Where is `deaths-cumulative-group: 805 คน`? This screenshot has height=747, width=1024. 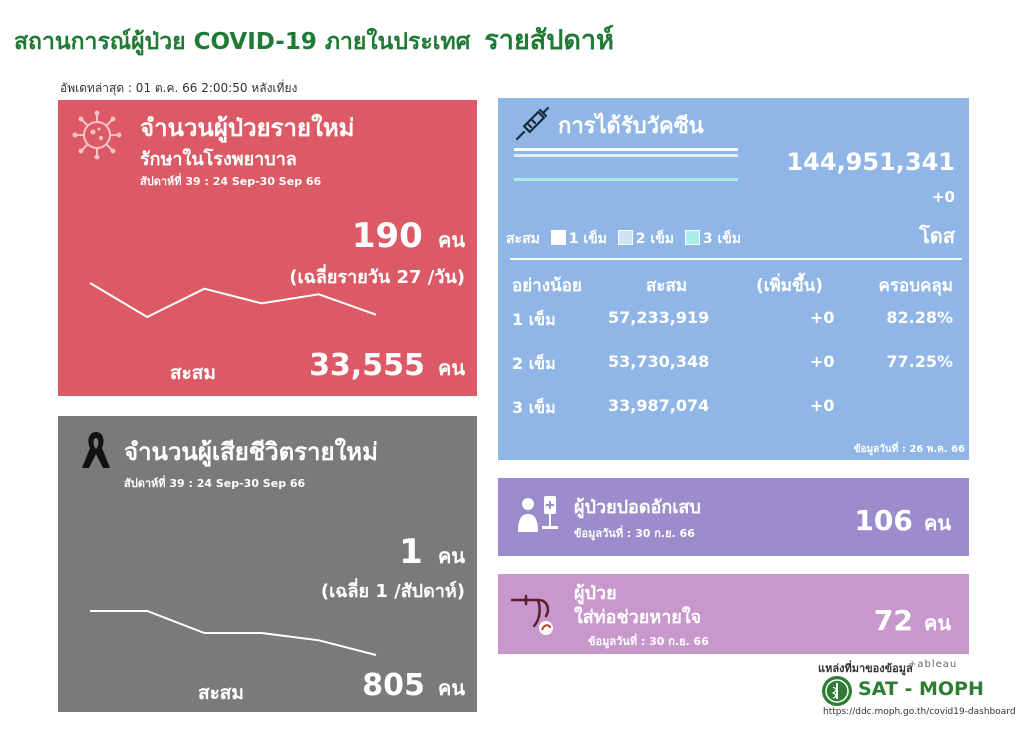 deaths-cumulative-group: 805 คน is located at coordinates (413, 686).